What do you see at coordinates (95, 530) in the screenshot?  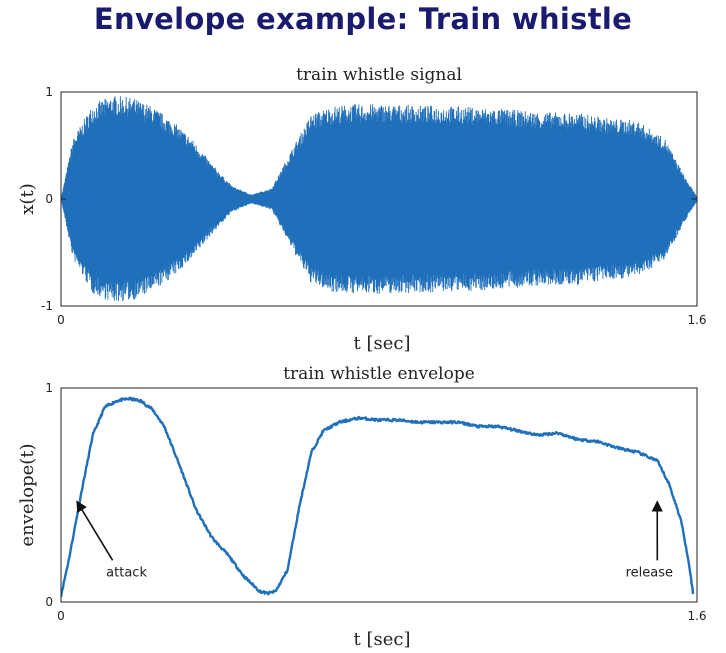 I see `annotation-arrow` at bounding box center [95, 530].